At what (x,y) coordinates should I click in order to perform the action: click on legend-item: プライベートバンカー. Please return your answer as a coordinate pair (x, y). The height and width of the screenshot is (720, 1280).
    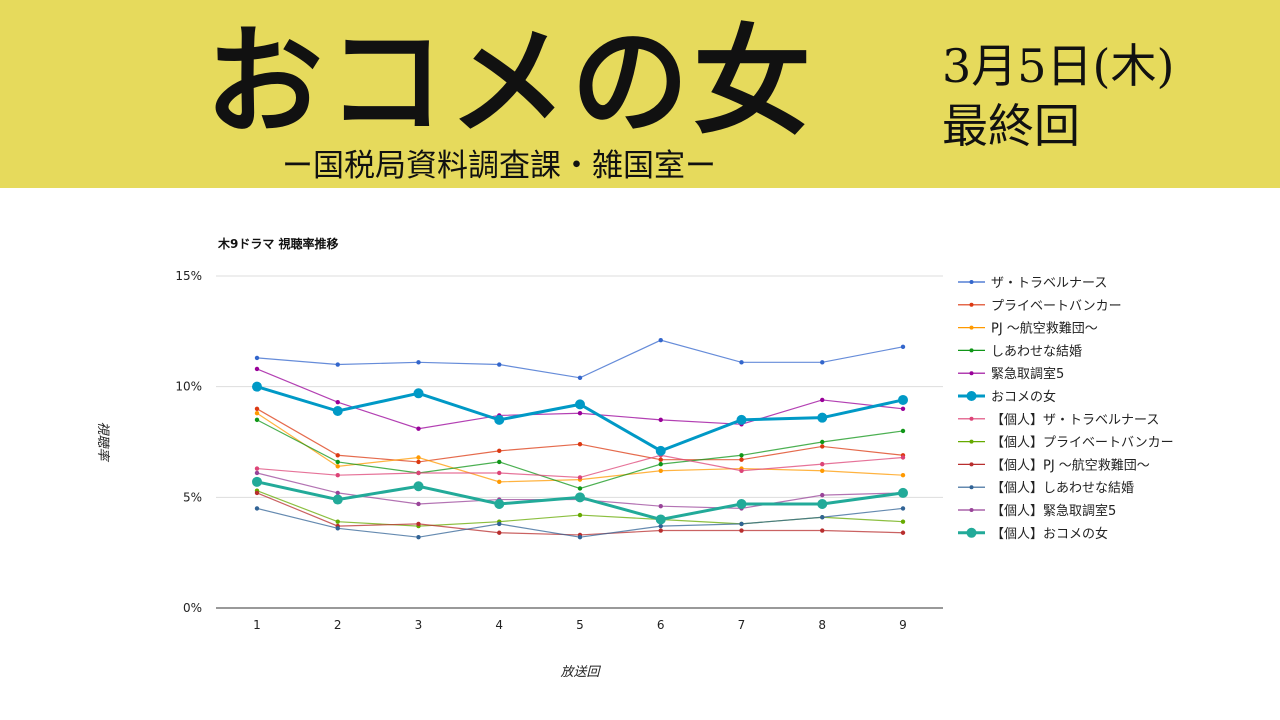
    Looking at the image, I should click on (1040, 306).